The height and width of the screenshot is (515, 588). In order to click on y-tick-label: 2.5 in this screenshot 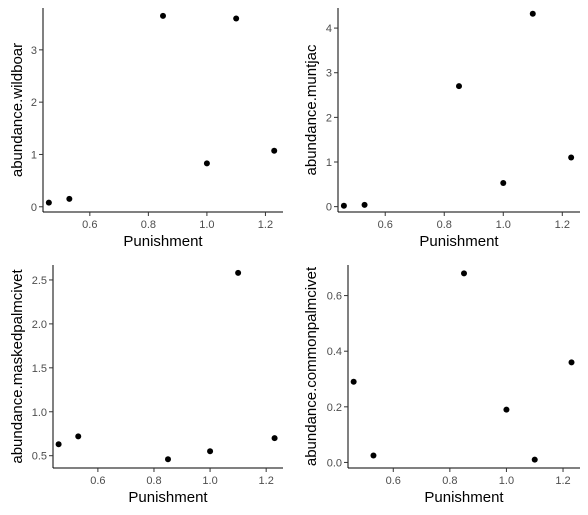, I will do `click(39, 281)`.